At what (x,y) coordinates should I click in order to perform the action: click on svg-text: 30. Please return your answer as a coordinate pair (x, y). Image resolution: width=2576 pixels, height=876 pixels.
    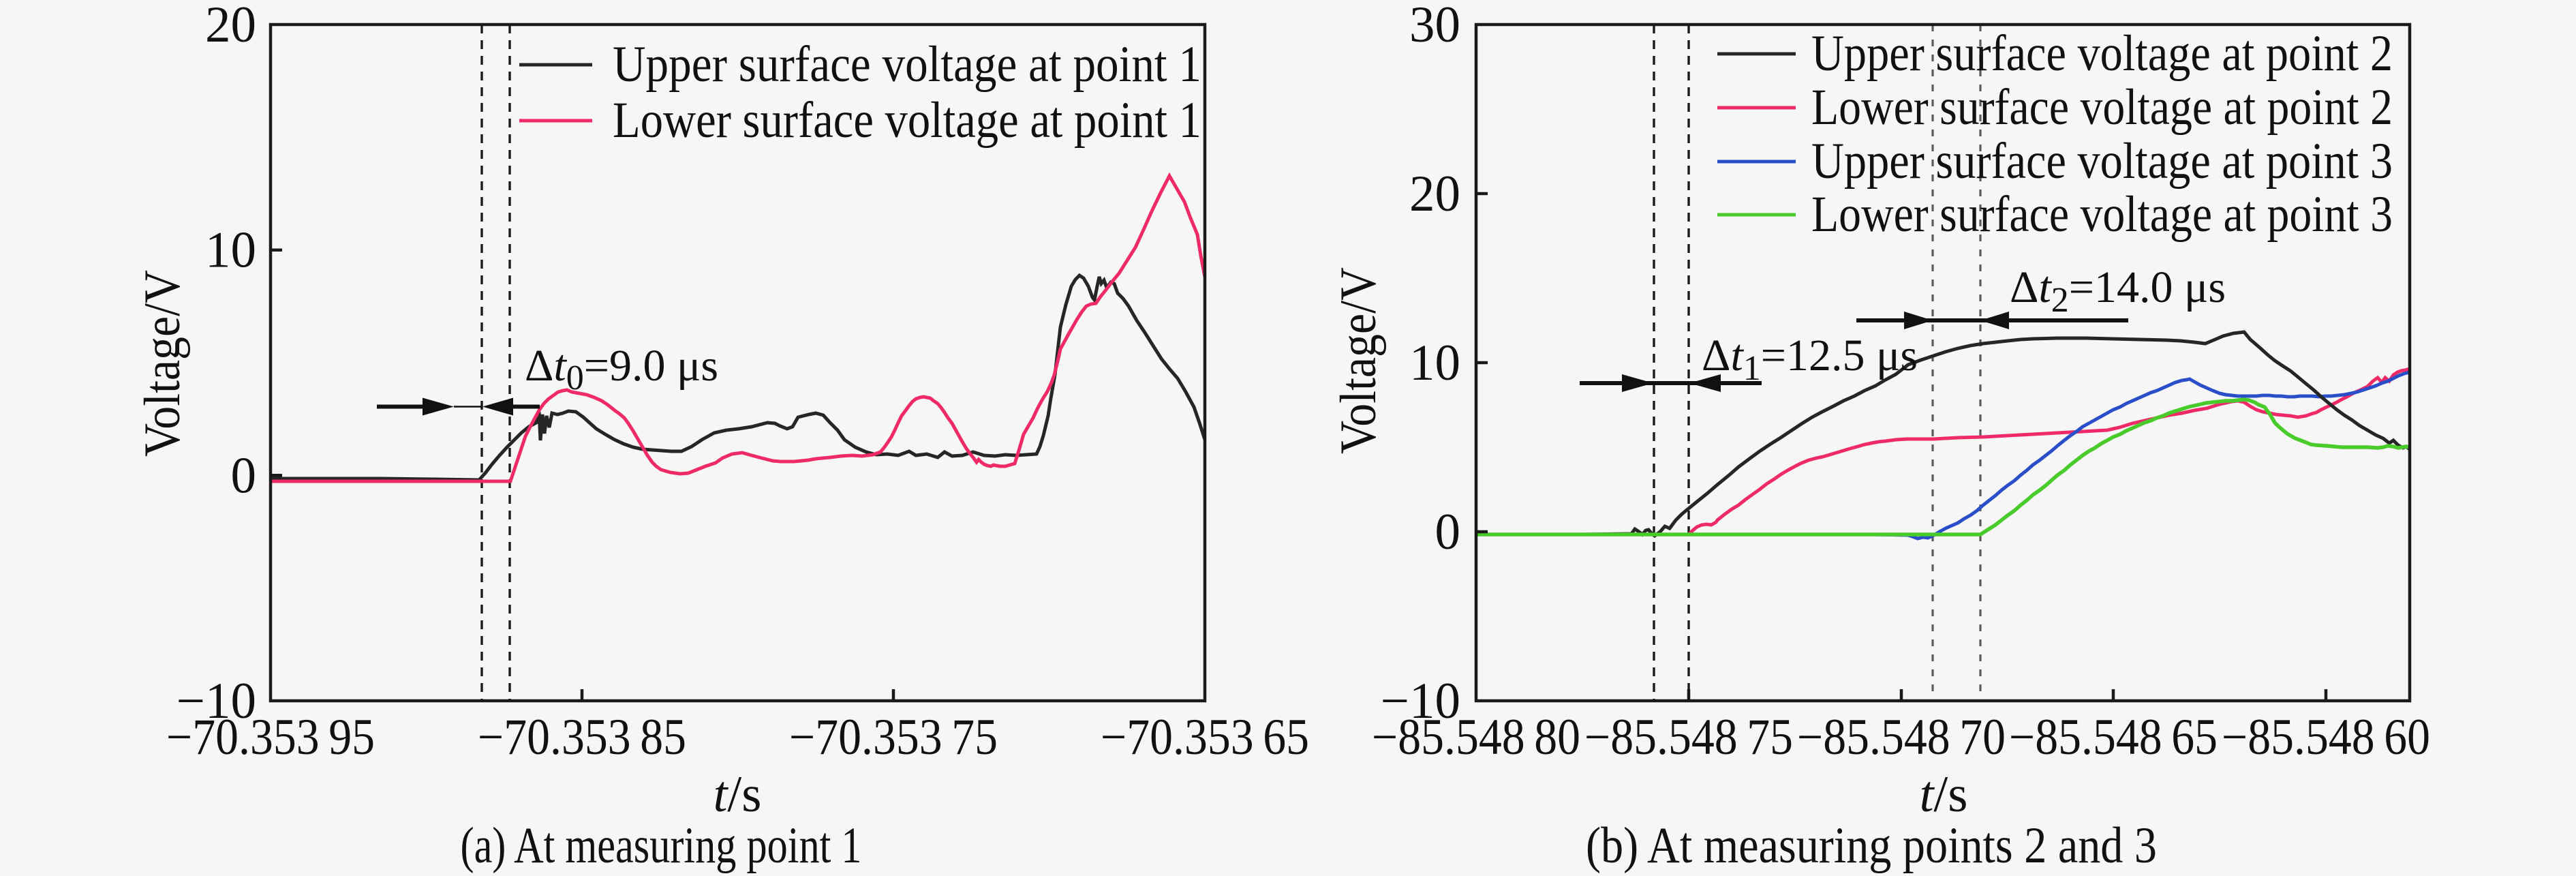
    Looking at the image, I should click on (1434, 26).